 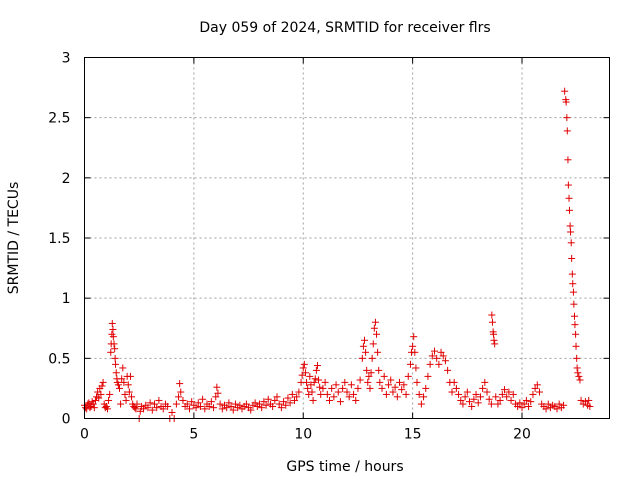 I want to click on y-tick-label: 0, so click(x=66, y=420).